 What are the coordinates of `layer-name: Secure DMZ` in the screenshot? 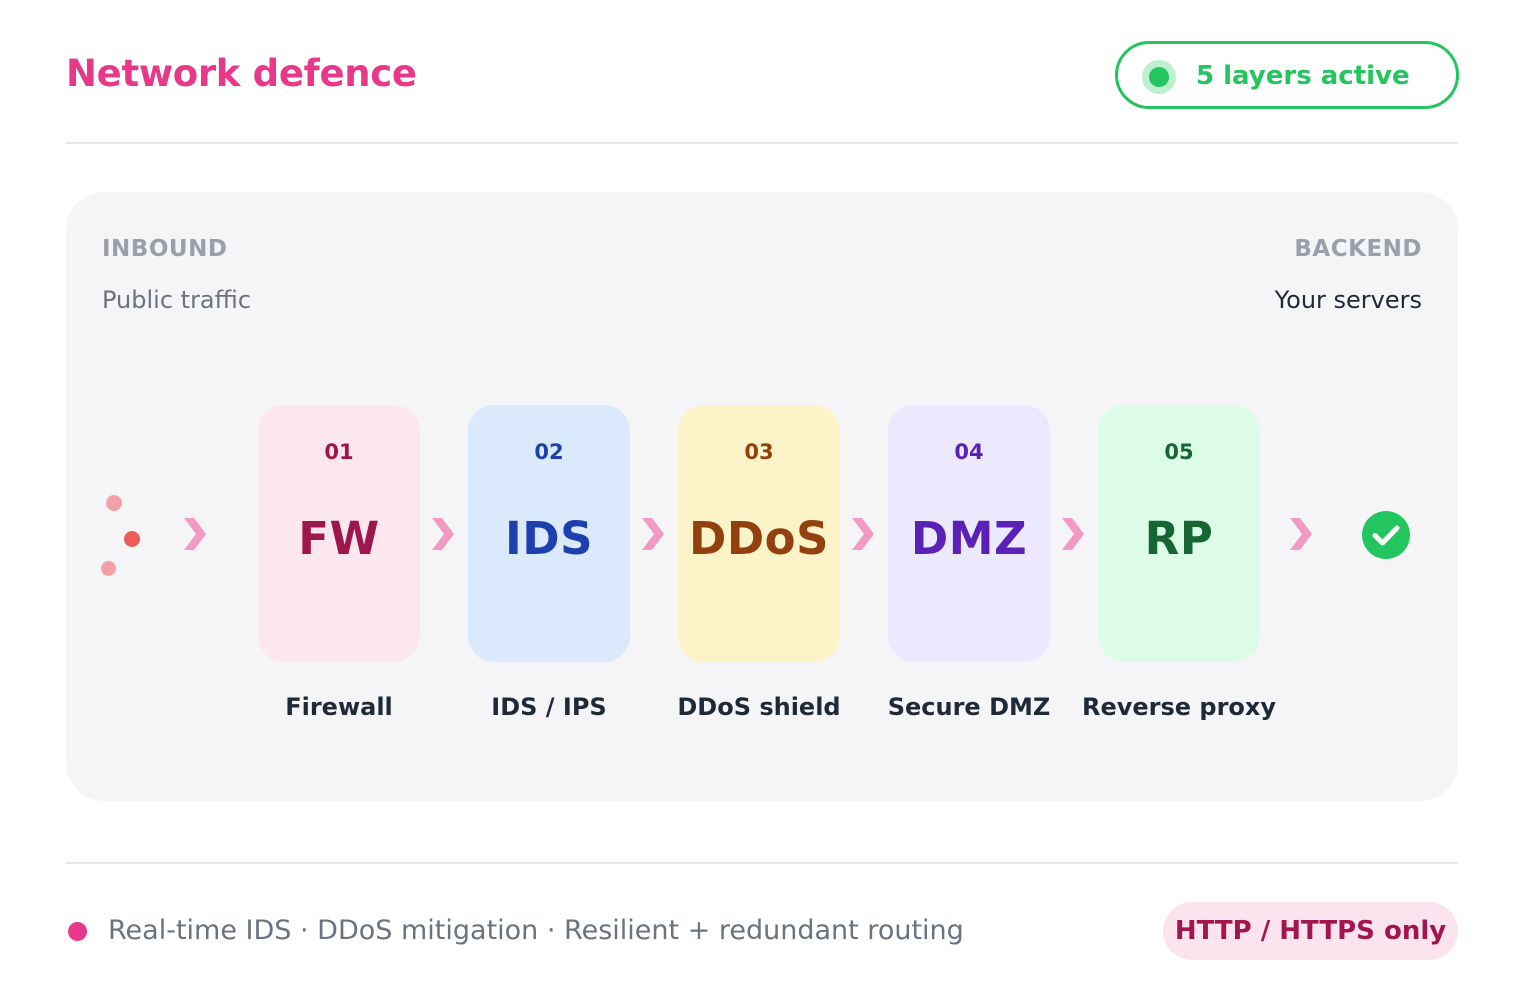 It's located at (969, 707).